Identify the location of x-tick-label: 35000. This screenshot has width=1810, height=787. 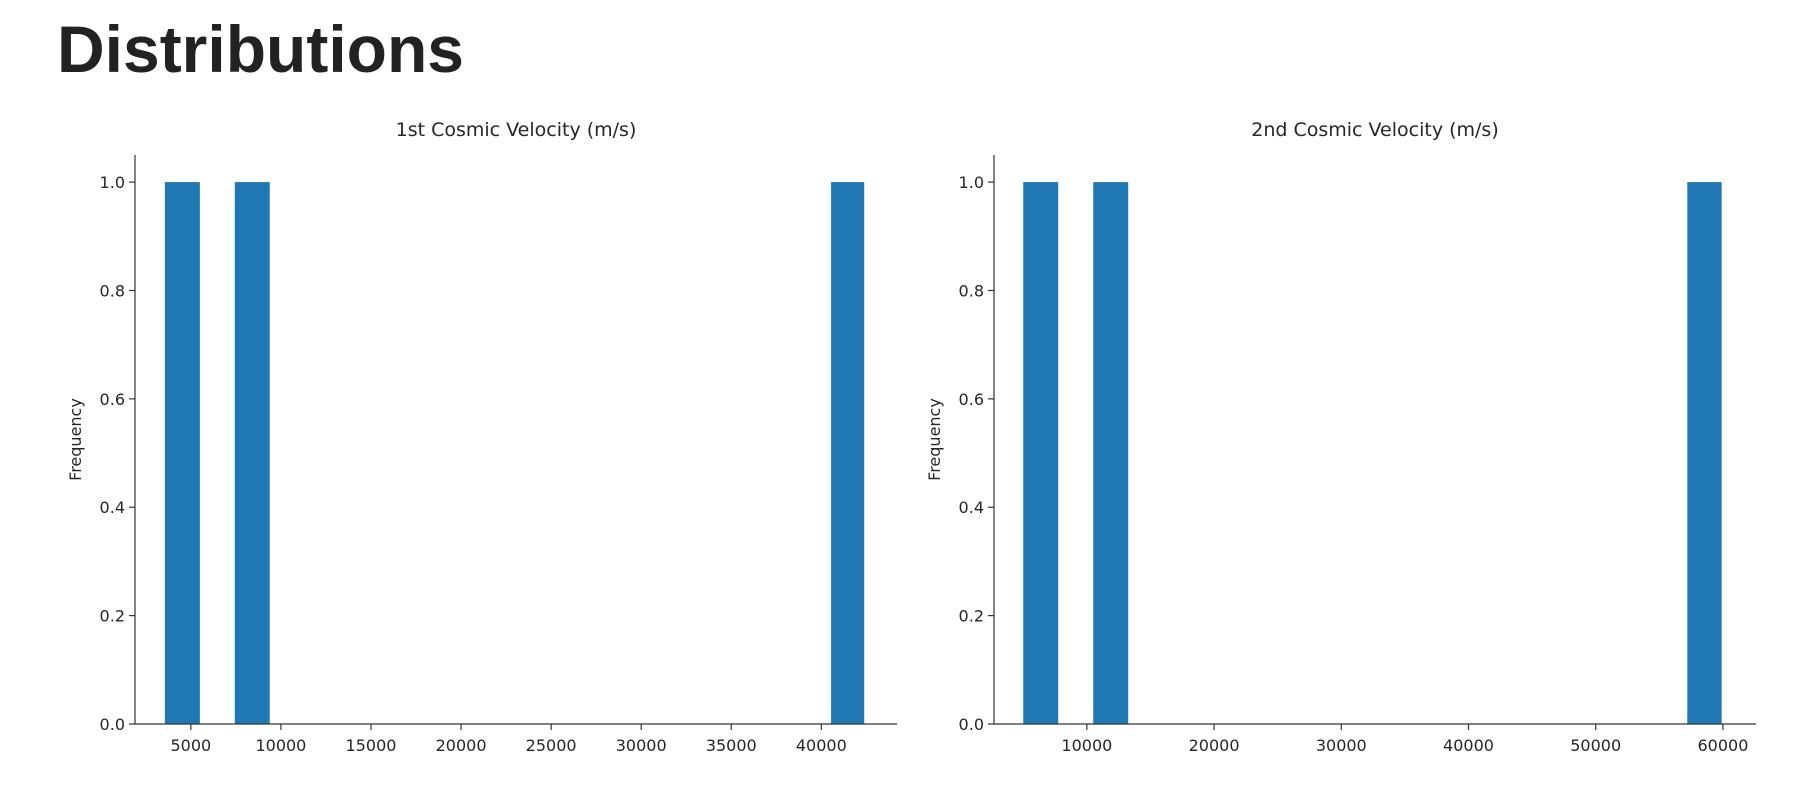
(731, 745).